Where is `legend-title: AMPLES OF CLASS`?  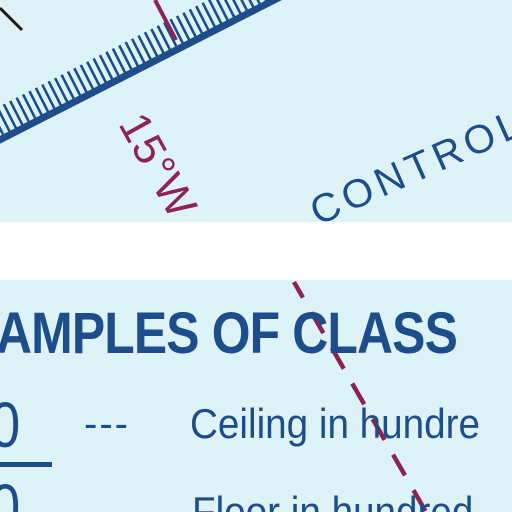
legend-title: AMPLES OF CLASS is located at coordinates (229, 333).